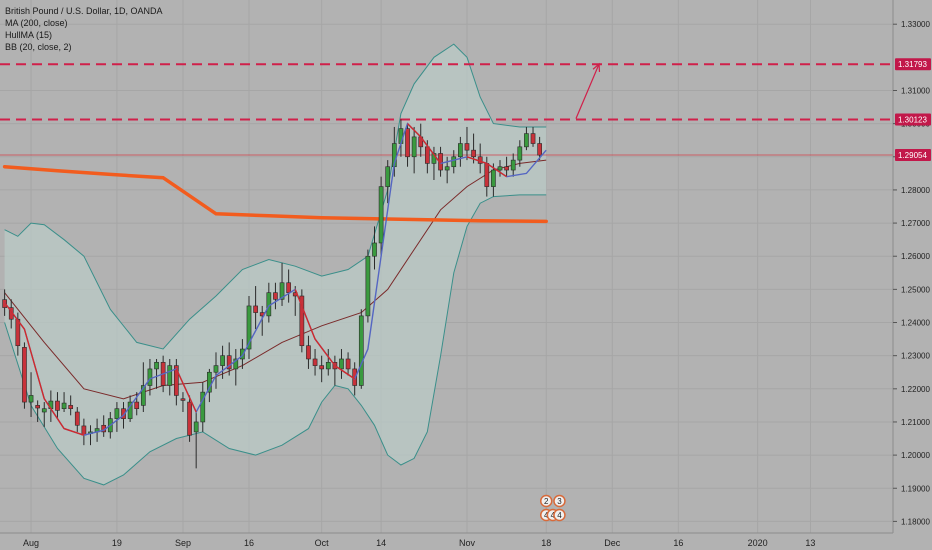 This screenshot has height=550, width=932. Describe the element at coordinates (915, 190) in the screenshot. I see `y-tick-label: 1.28000` at that location.